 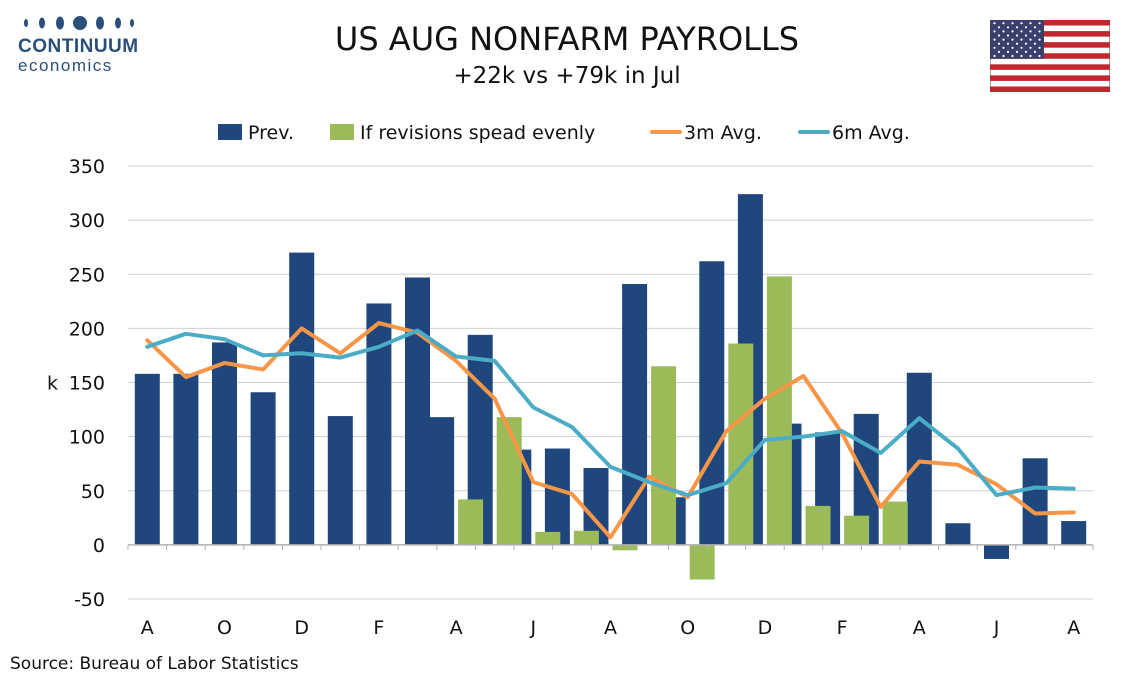 I want to click on y-tick-label: 350, so click(x=87, y=167).